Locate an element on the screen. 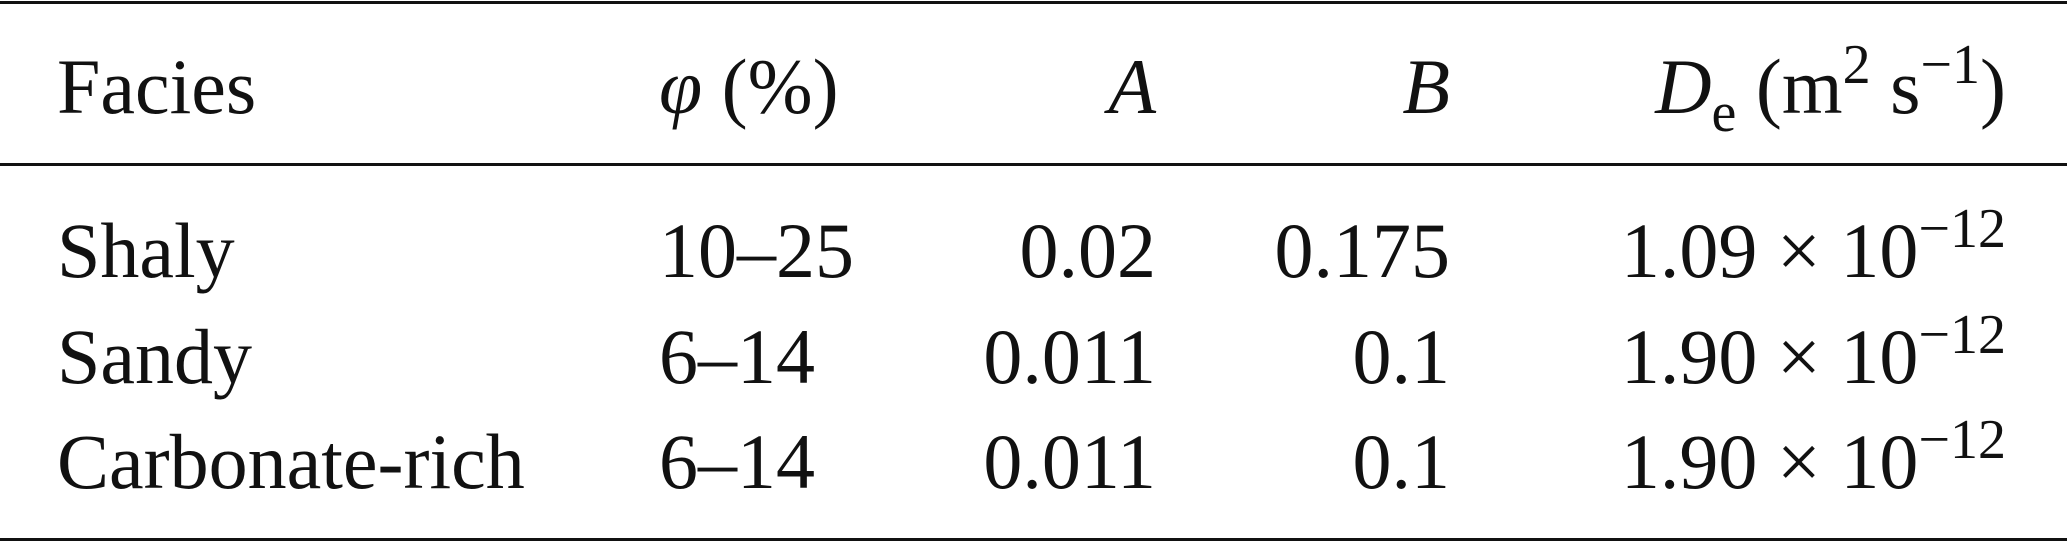 The height and width of the screenshot is (545, 2067). header-superscript: 2 is located at coordinates (1856, 65).